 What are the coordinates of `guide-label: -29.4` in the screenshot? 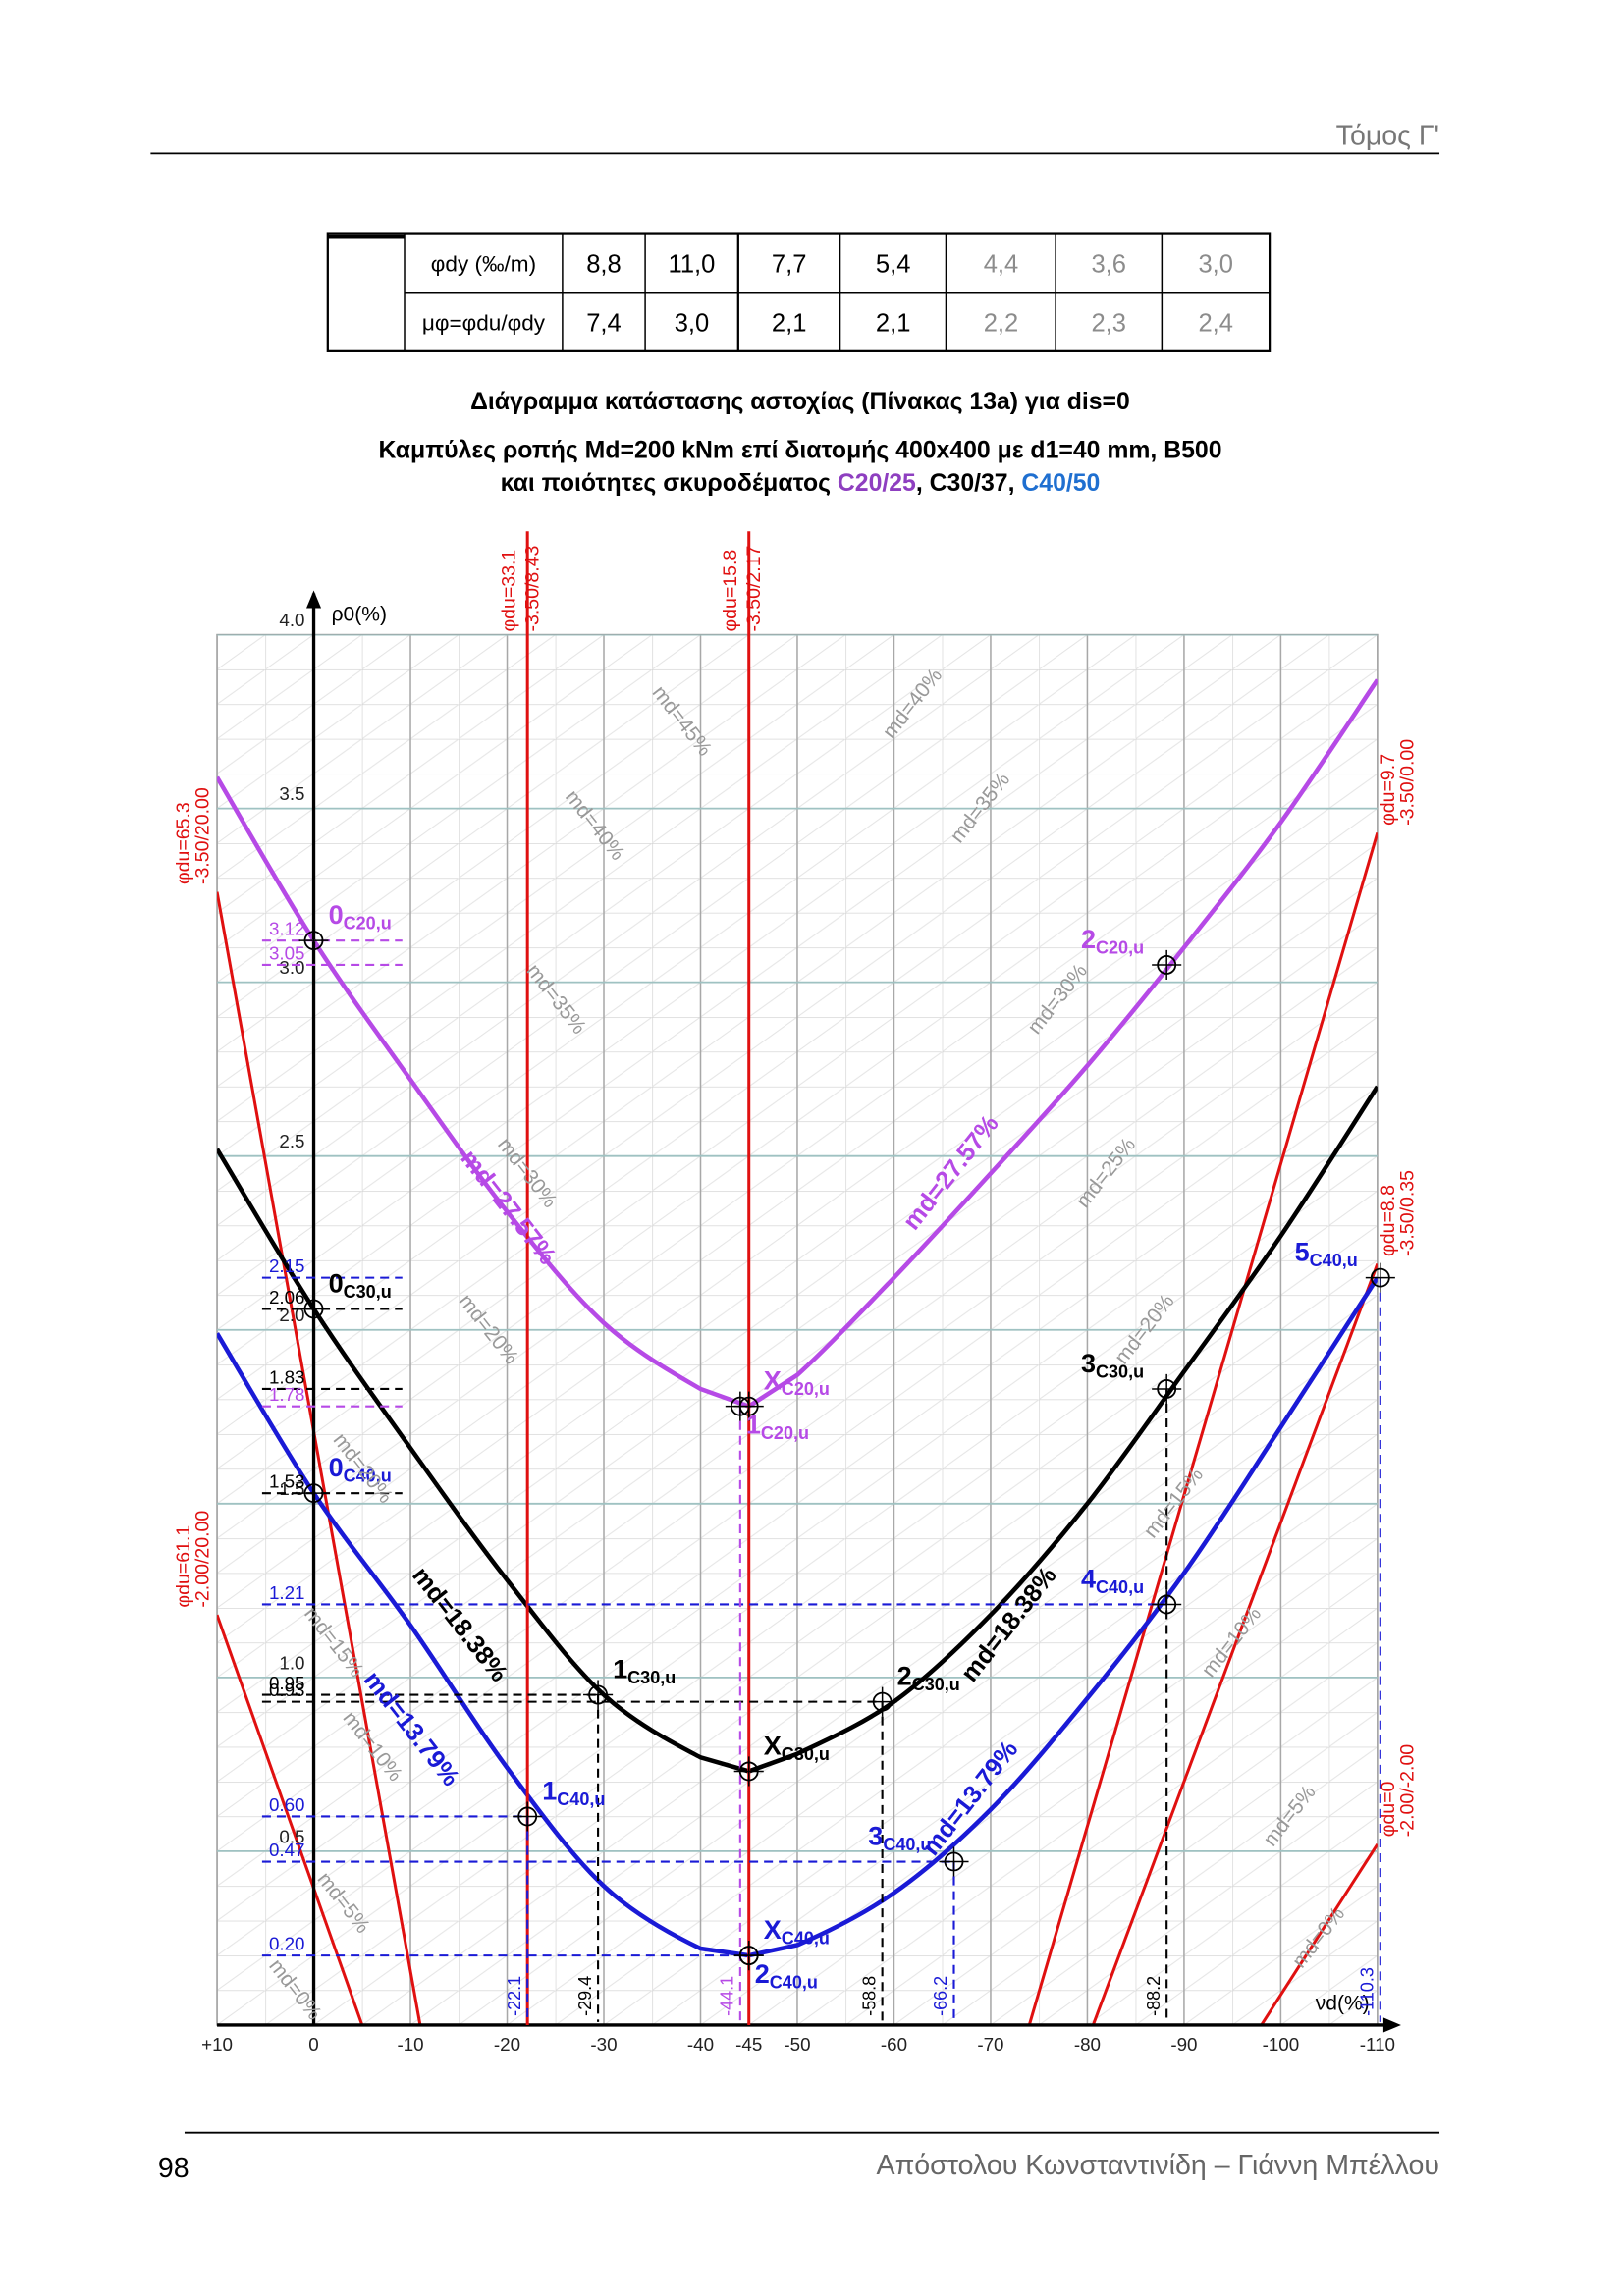 It's located at (585, 1996).